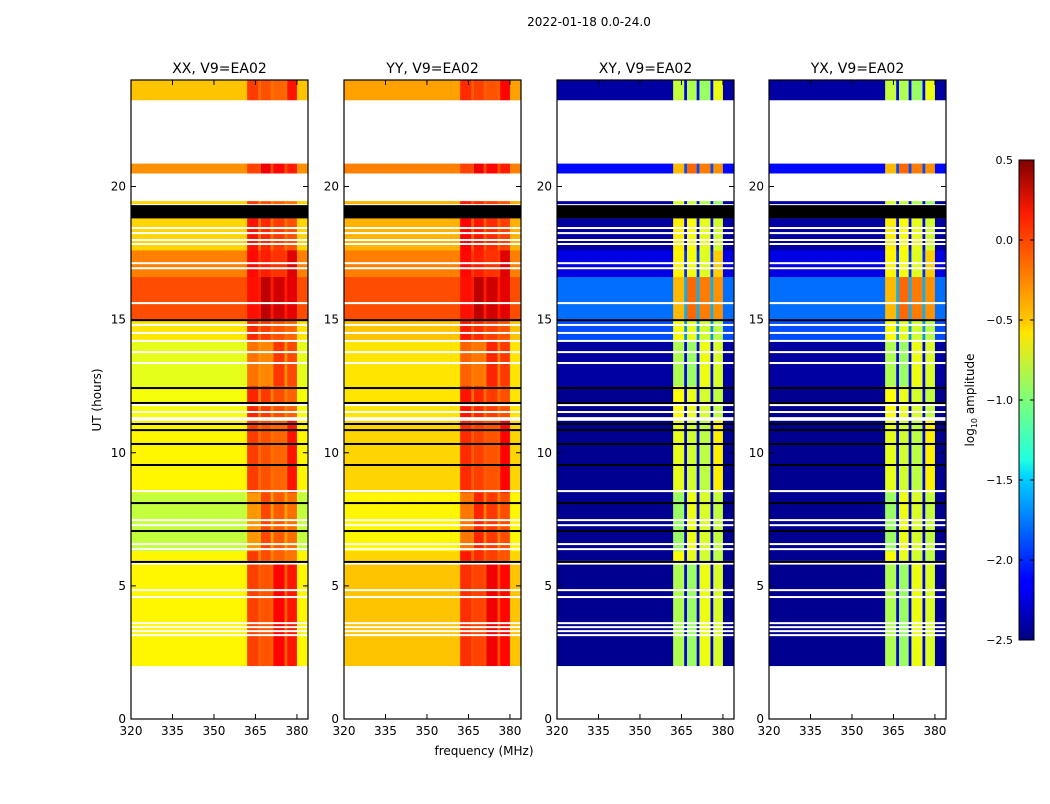  Describe the element at coordinates (852, 731) in the screenshot. I see `x-tick-label: 350` at that location.